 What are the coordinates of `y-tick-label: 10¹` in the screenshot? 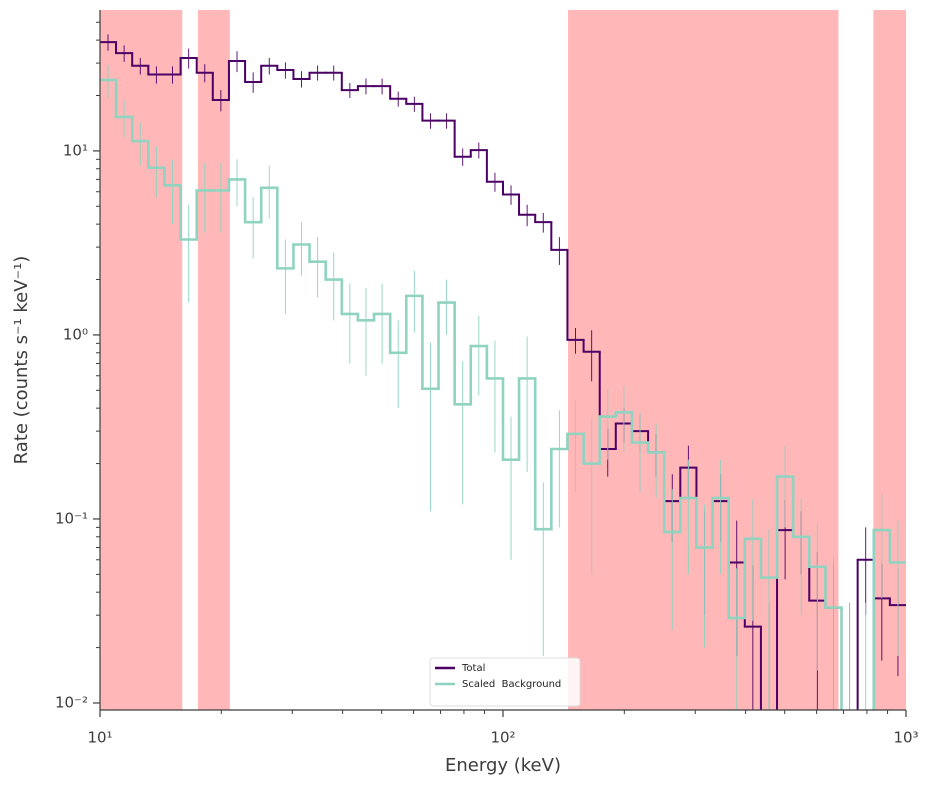 It's located at (75, 150).